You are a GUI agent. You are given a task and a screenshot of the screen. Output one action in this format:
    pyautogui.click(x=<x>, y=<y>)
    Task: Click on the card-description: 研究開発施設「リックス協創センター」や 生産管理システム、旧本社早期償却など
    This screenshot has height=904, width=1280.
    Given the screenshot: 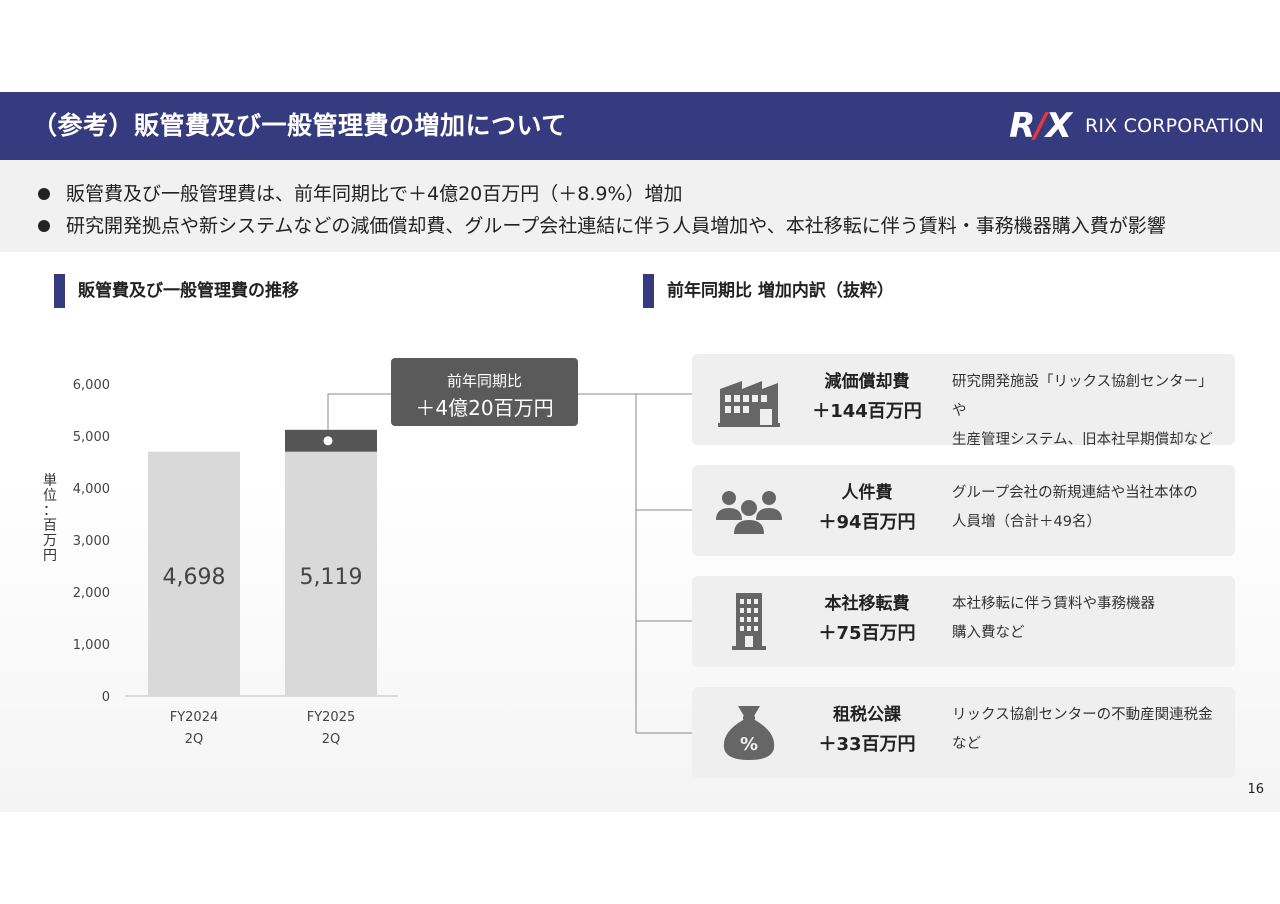 What is the action you would take?
    pyautogui.click(x=1089, y=411)
    